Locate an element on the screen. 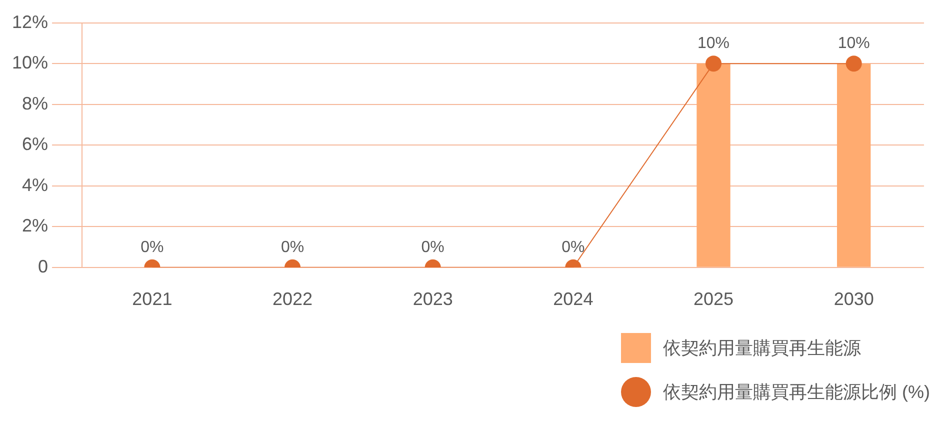  x-tick-label: 2025 is located at coordinates (713, 299).